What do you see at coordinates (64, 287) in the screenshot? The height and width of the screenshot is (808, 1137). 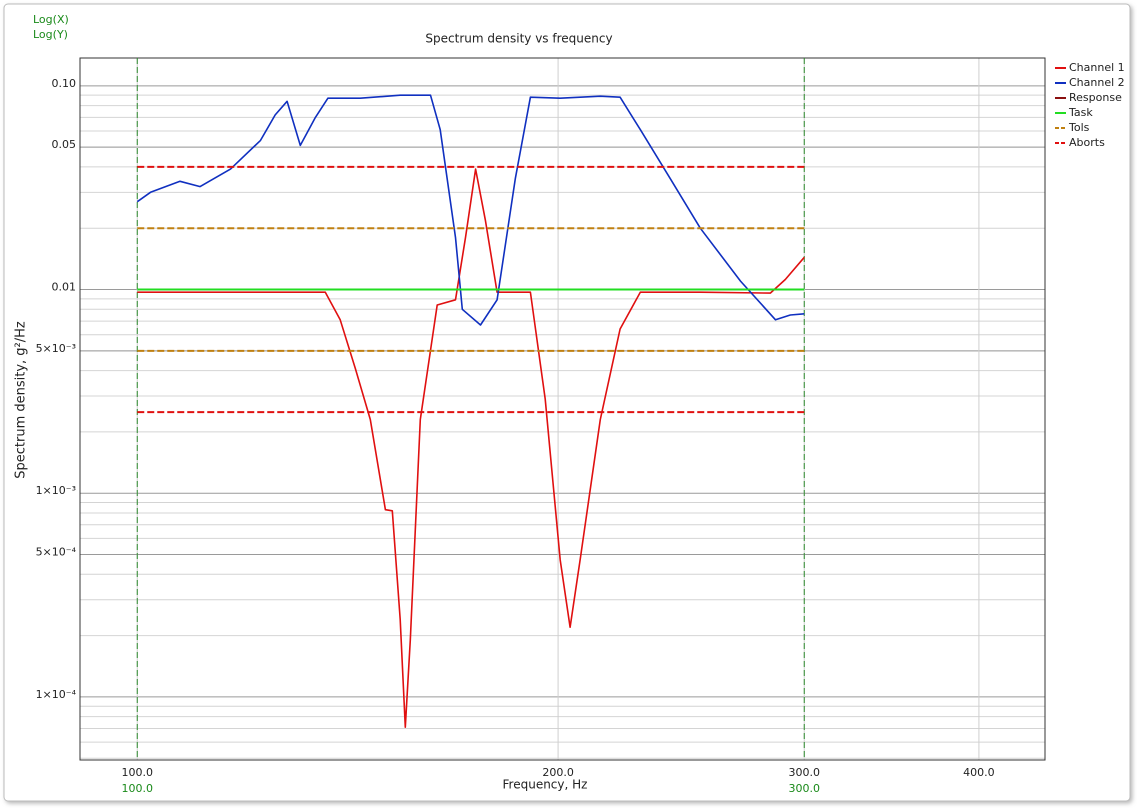 I see `y-tick-label: 0.01` at bounding box center [64, 287].